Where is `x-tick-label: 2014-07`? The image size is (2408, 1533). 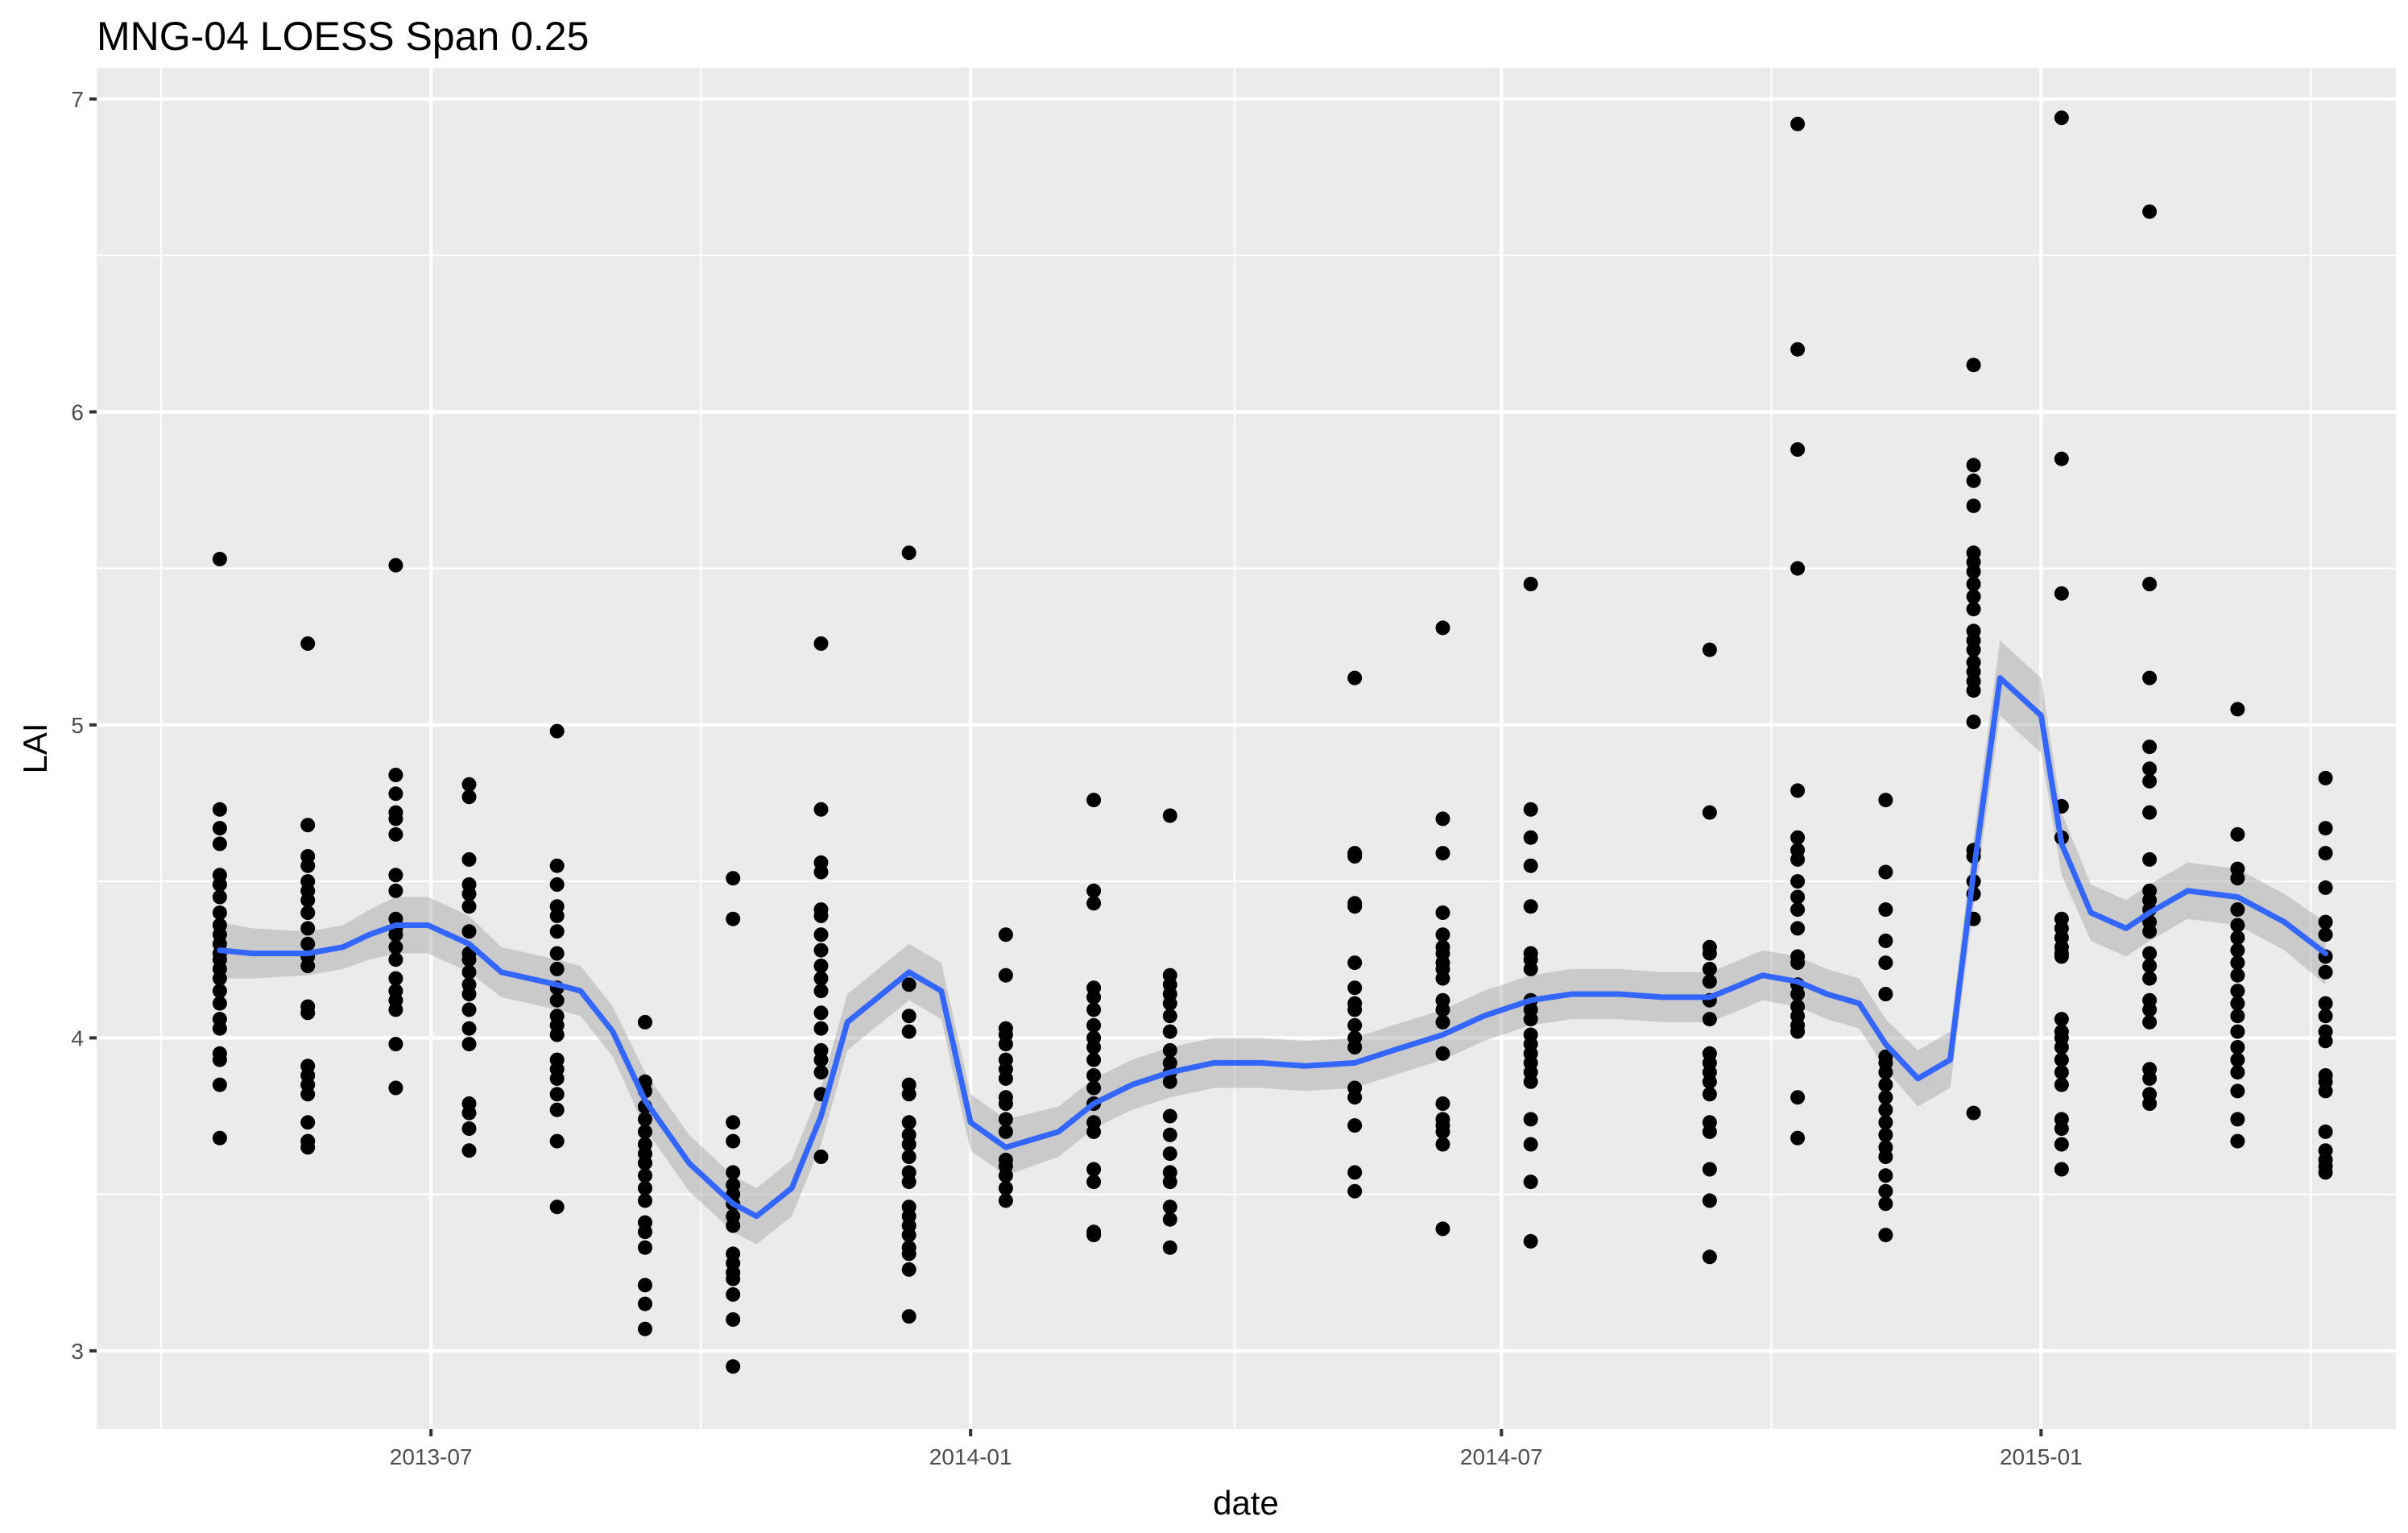
x-tick-label: 2014-07 is located at coordinates (1501, 1457).